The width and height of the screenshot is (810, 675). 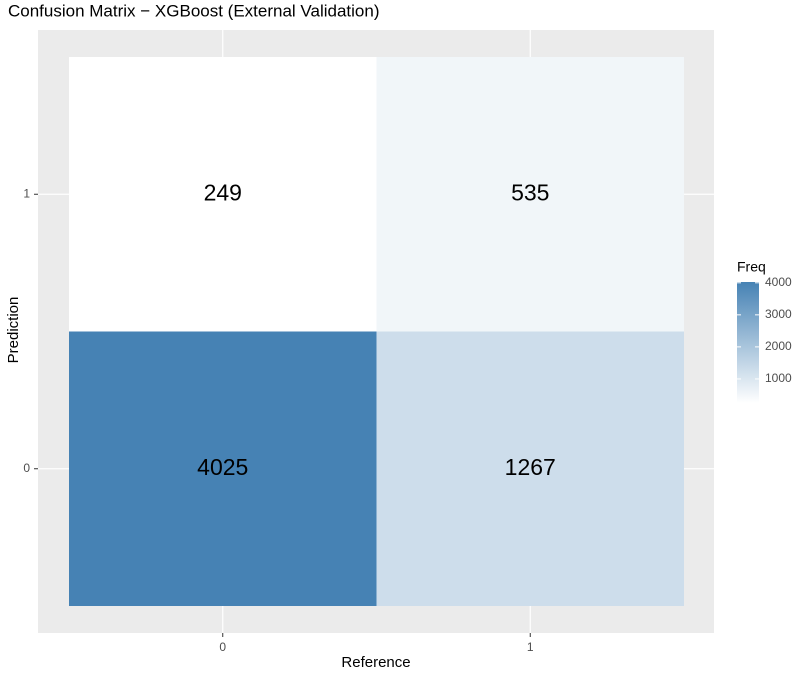 What do you see at coordinates (375, 662) in the screenshot?
I see `x-axis-label: Reference` at bounding box center [375, 662].